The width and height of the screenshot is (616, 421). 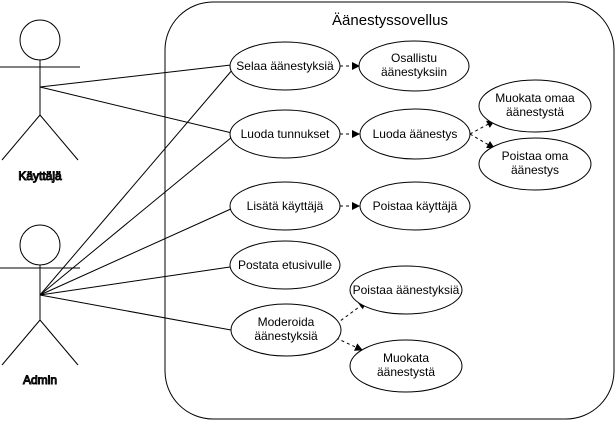 I want to click on use-case-label: Muokata äänestystä, so click(x=406, y=365).